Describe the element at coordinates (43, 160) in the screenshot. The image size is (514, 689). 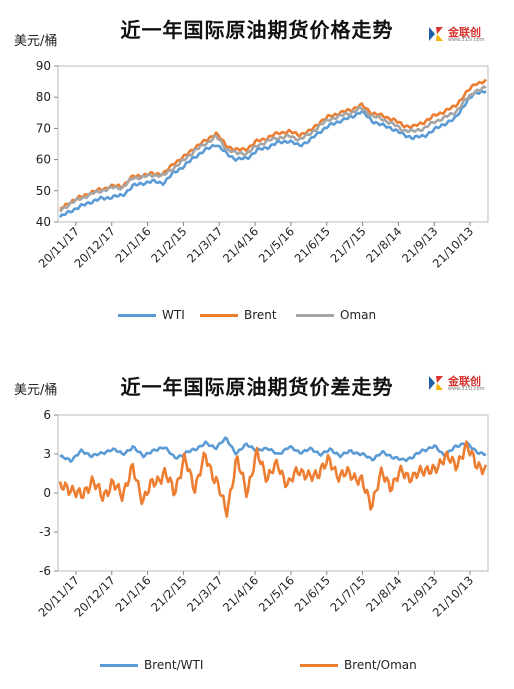
I see `y-tick-label: 60` at that location.